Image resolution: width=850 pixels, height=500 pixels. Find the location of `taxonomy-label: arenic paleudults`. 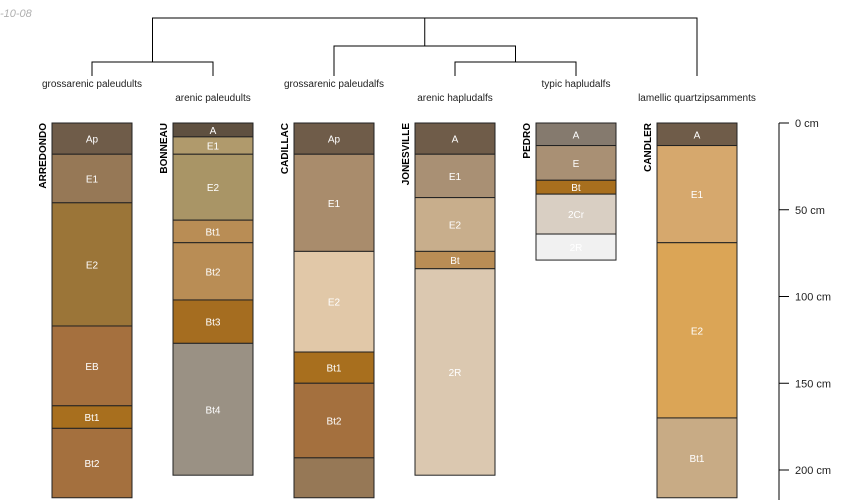

taxonomy-label: arenic paleudults is located at coordinates (213, 98).